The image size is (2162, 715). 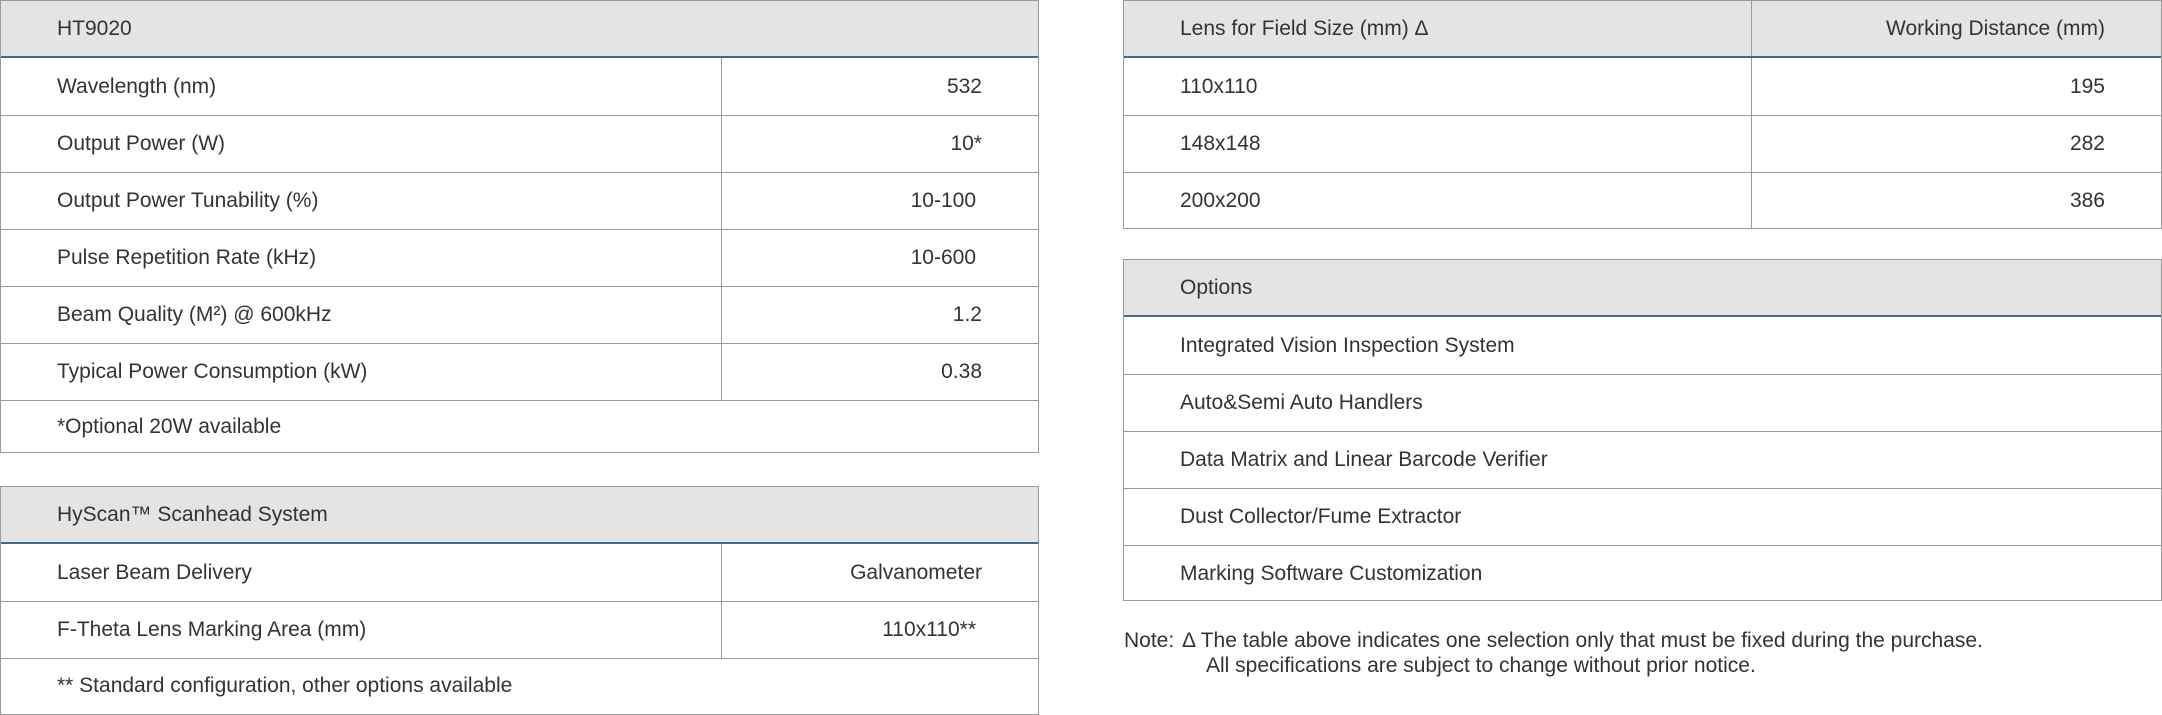 What do you see at coordinates (212, 629) in the screenshot?
I see `row-label: F-Theta Lens Marking Area (mm)` at bounding box center [212, 629].